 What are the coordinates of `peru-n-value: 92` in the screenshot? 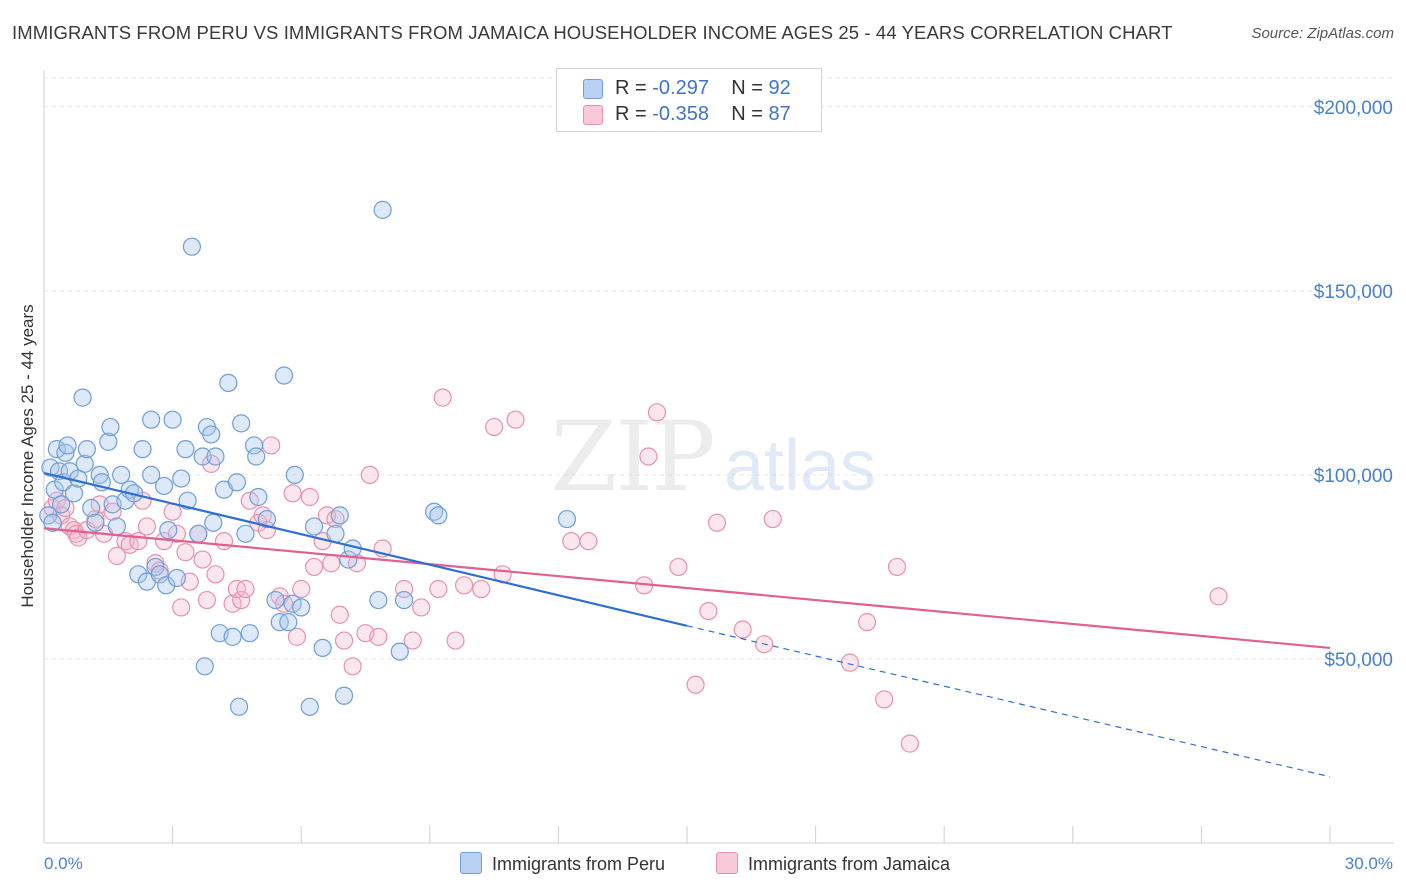 It's located at (779, 88).